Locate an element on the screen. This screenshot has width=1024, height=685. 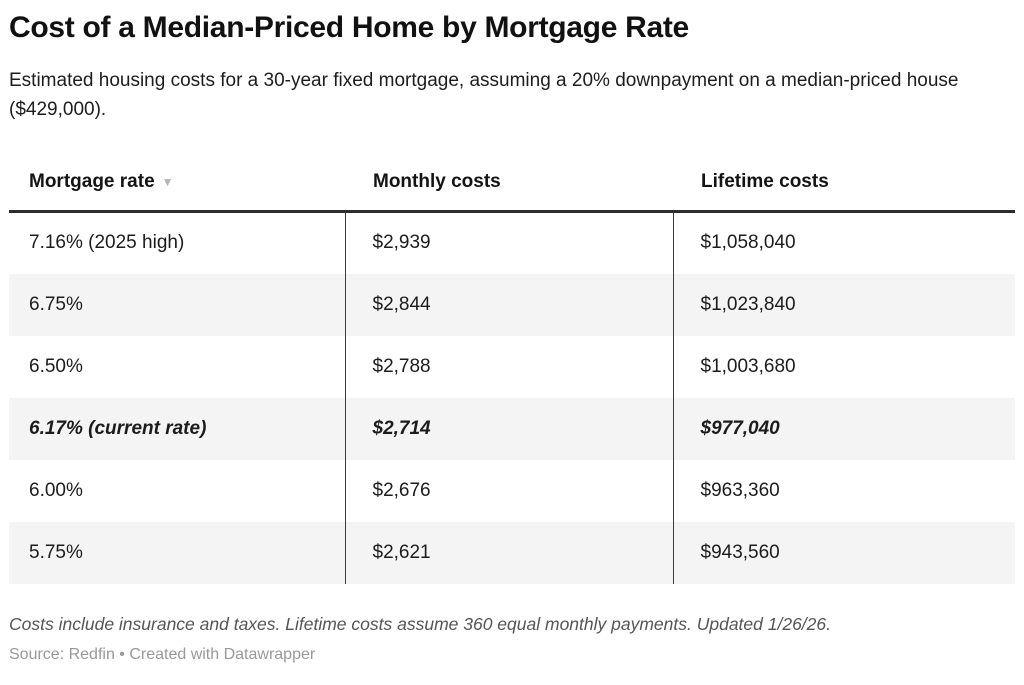
lifetime-cost-cell: $943,560 is located at coordinates (843, 552).